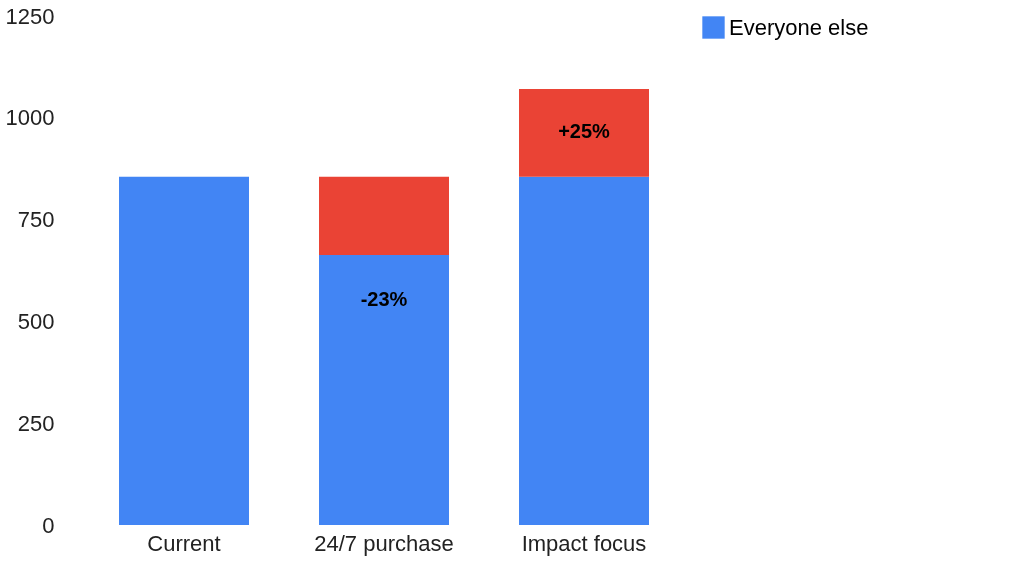 The image size is (1024, 584). Describe the element at coordinates (48, 525) in the screenshot. I see `y-tick-label: 0` at that location.